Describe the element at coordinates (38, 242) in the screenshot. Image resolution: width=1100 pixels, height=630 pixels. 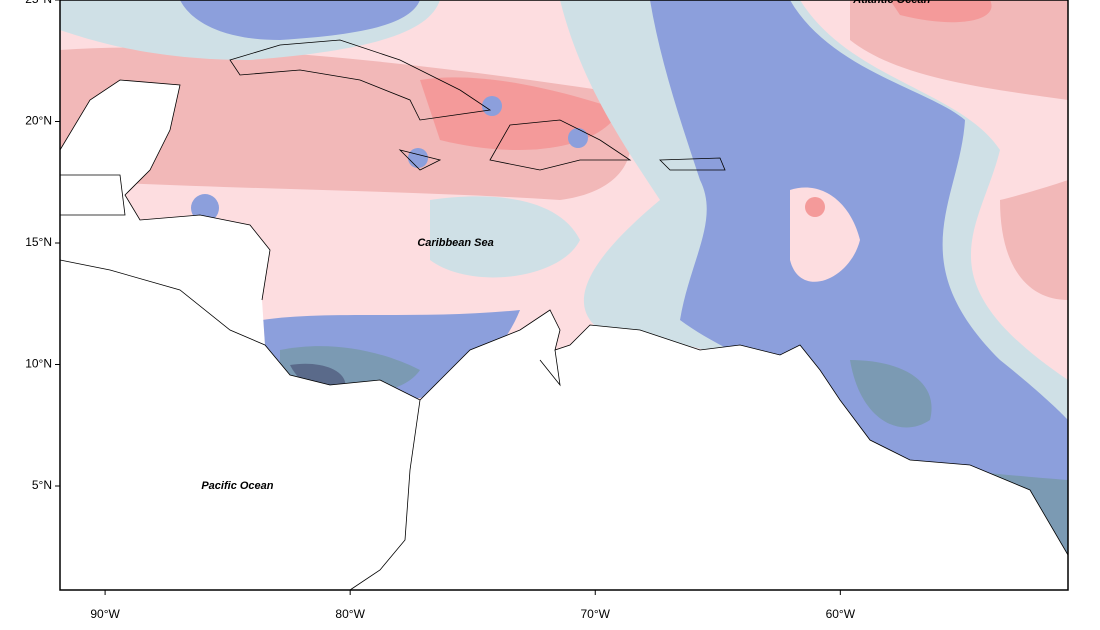
I see `y-tick-label: 15°N` at that location.